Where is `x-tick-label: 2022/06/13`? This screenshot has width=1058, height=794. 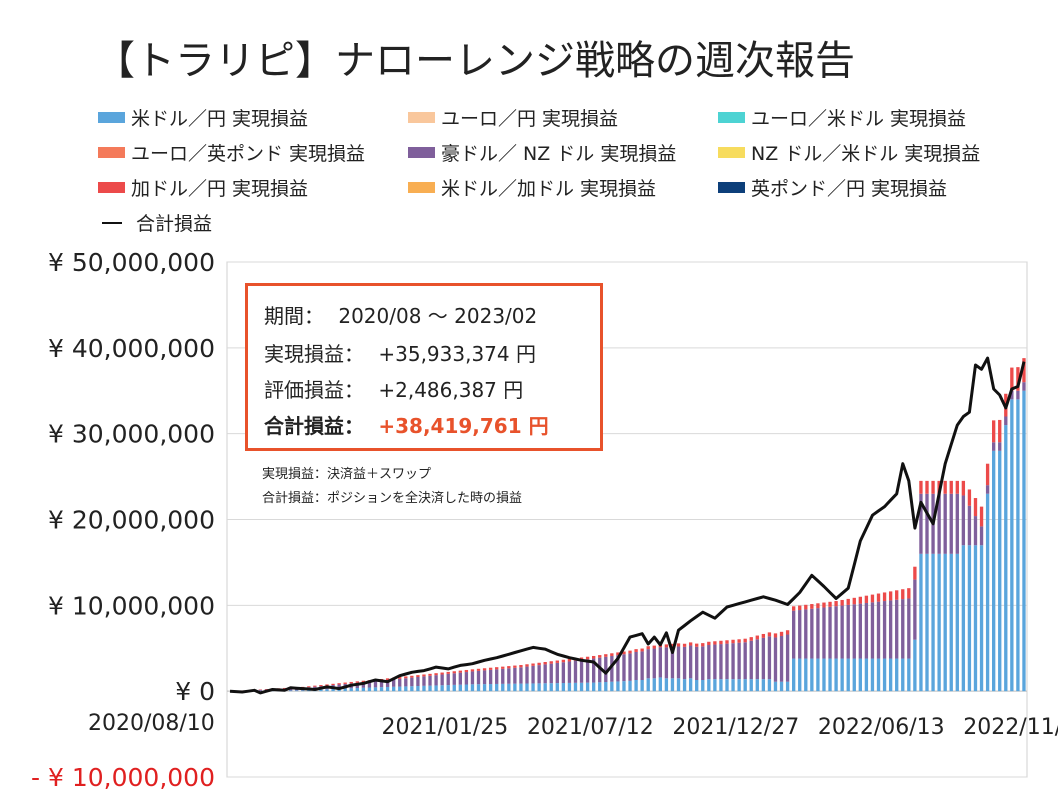 x-tick-label: 2022/06/13 is located at coordinates (881, 727).